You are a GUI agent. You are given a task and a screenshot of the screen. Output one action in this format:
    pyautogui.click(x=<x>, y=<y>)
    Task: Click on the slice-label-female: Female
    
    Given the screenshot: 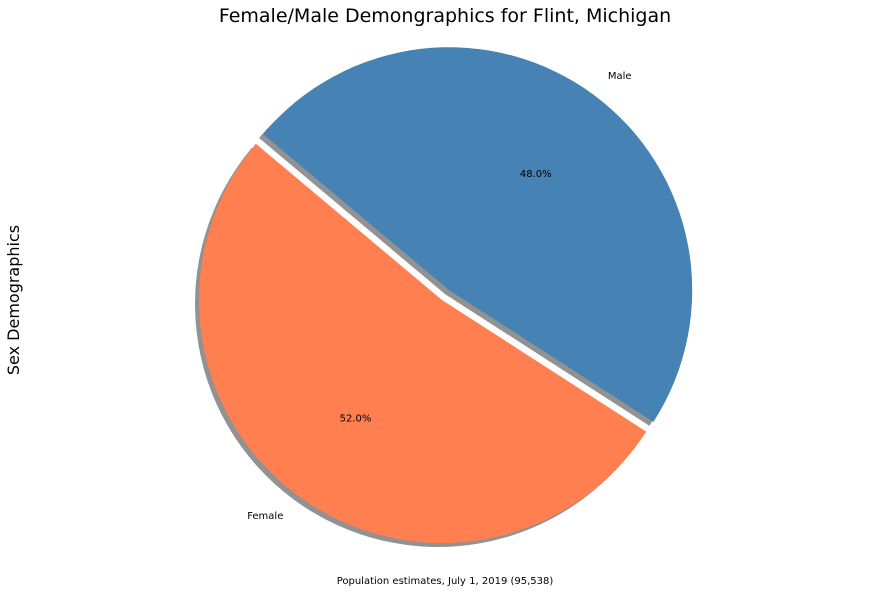 What is the action you would take?
    pyautogui.click(x=265, y=516)
    